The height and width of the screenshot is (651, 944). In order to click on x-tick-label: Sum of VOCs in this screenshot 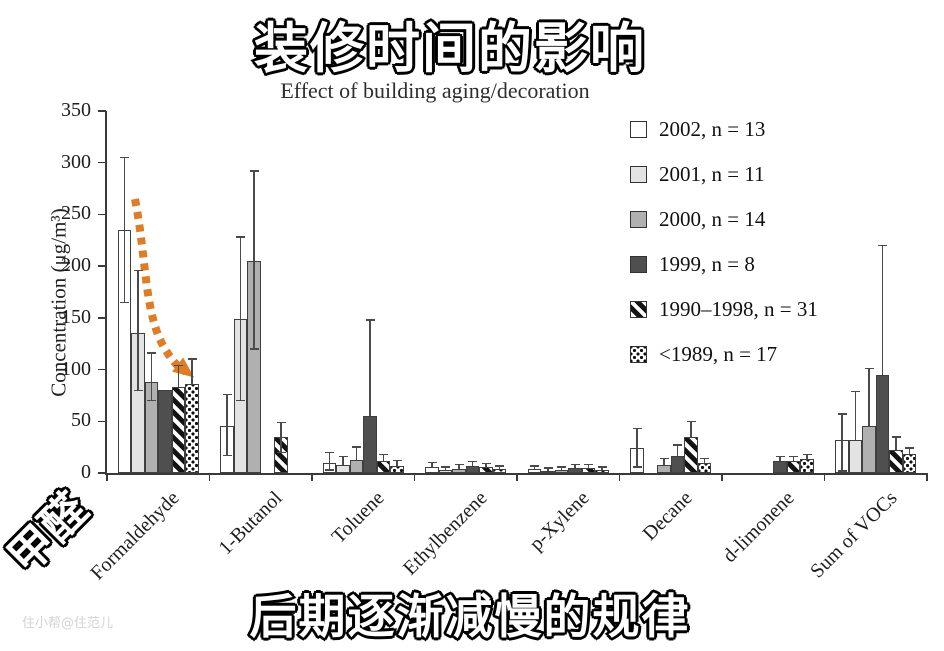, I will do `click(853, 535)`.